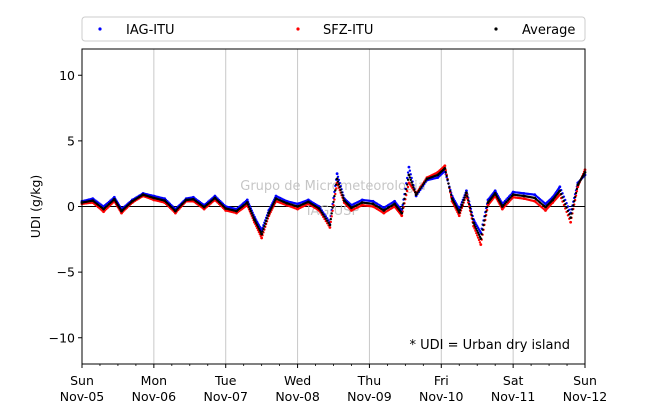  Describe the element at coordinates (585, 380) in the screenshot. I see `x-tick-label-day: Sun` at that location.